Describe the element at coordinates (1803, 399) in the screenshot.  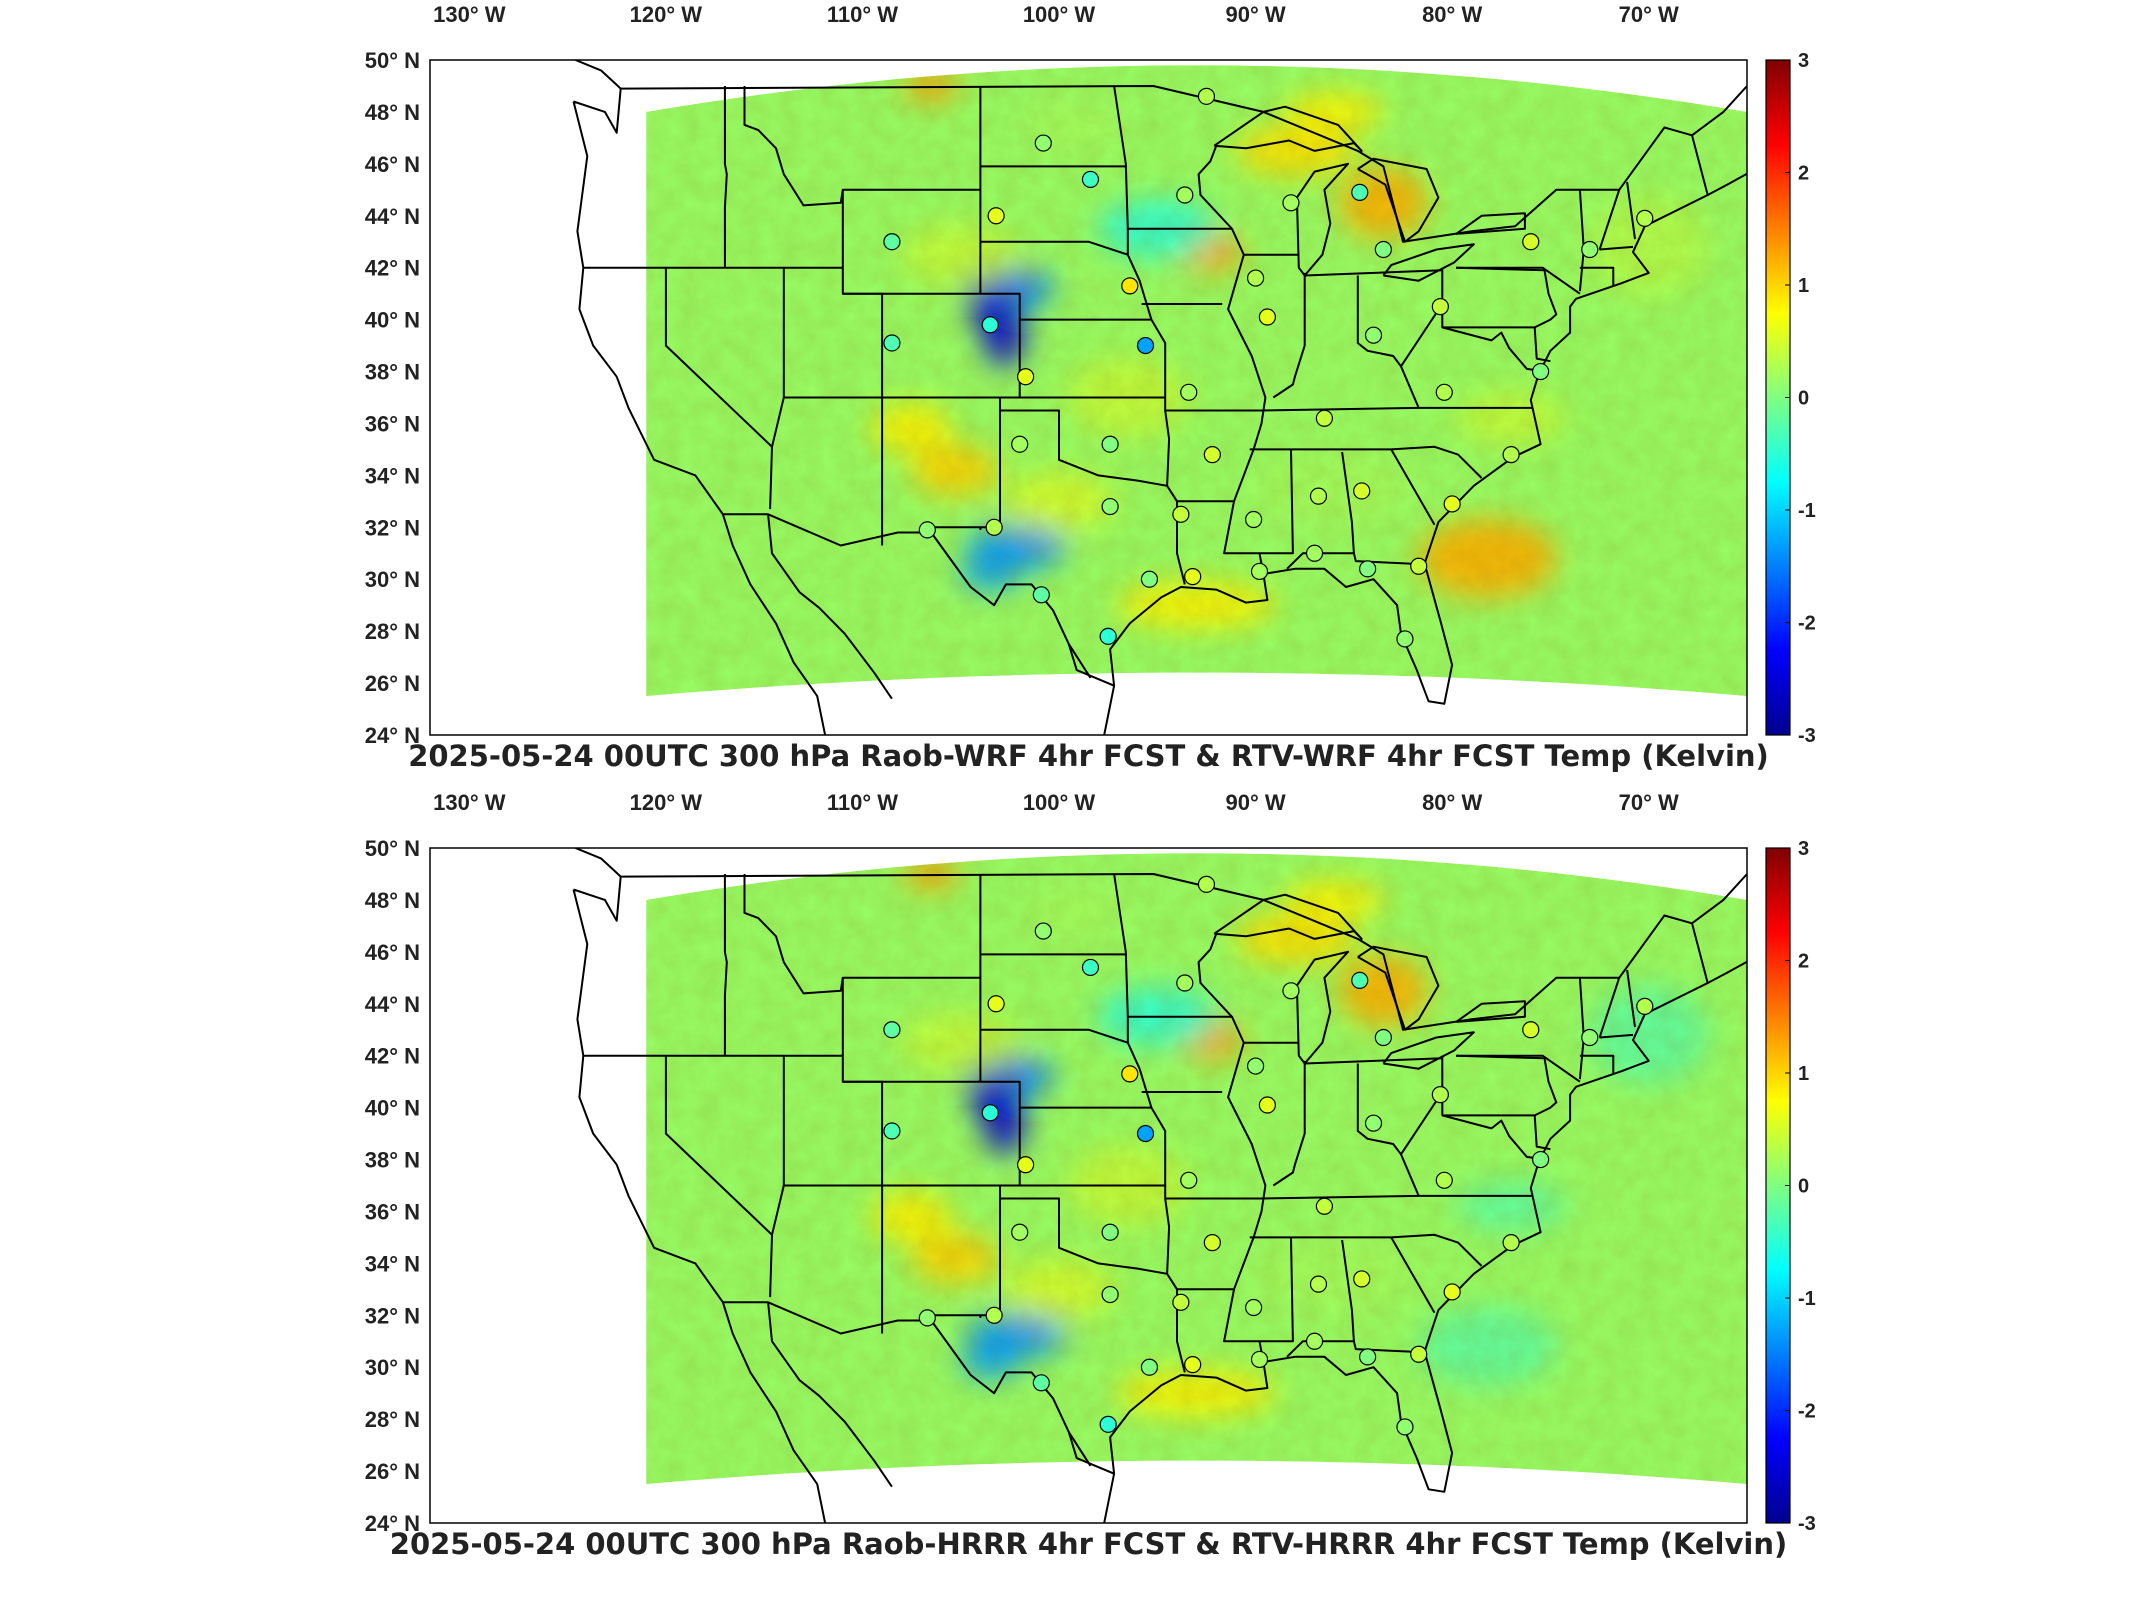
I see `colorbar-tick-label: 0` at that location.